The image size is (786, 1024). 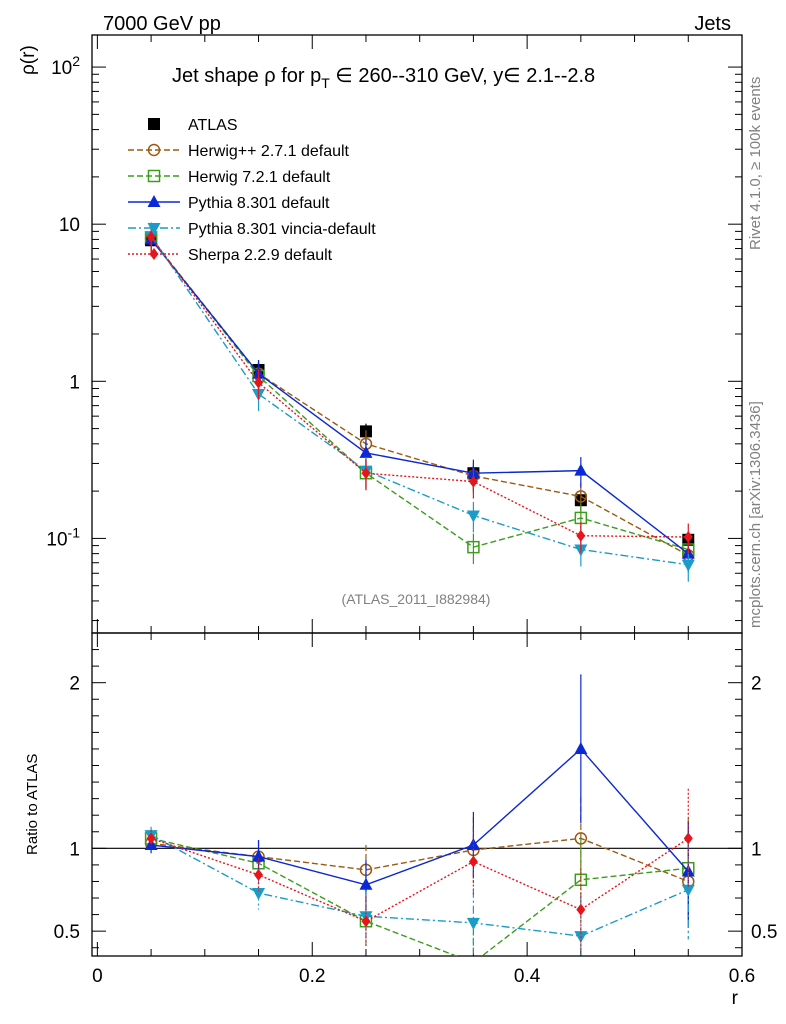 I want to click on main-y-tick-label: 10⁻¹, so click(x=63, y=537).